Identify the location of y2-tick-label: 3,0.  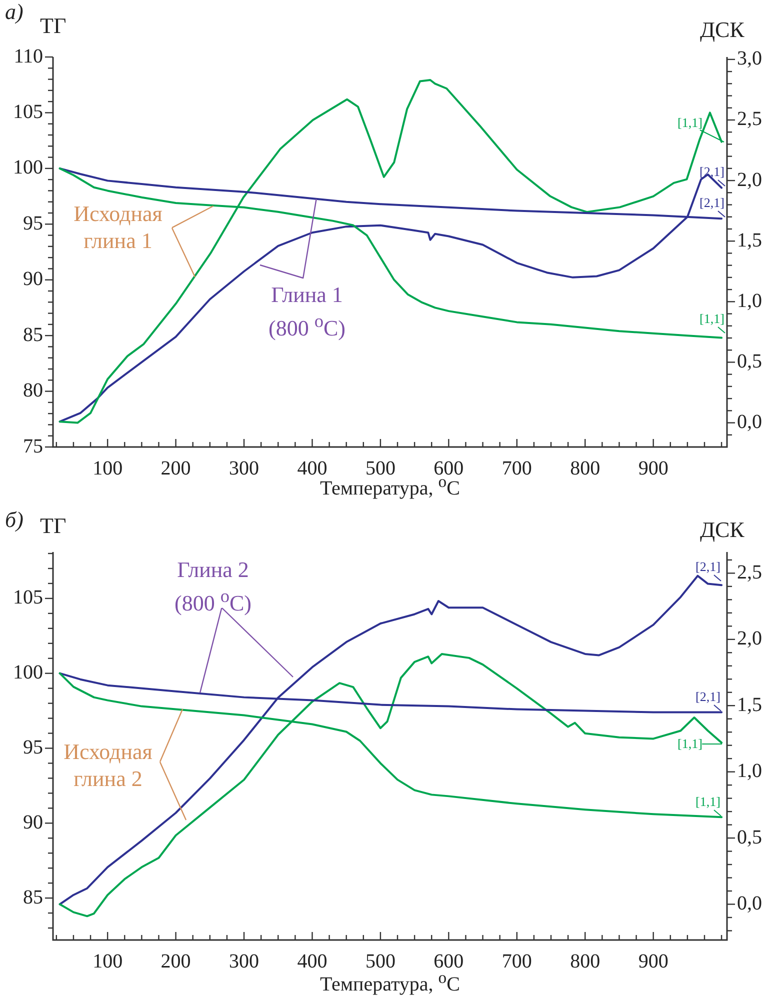
(749, 59).